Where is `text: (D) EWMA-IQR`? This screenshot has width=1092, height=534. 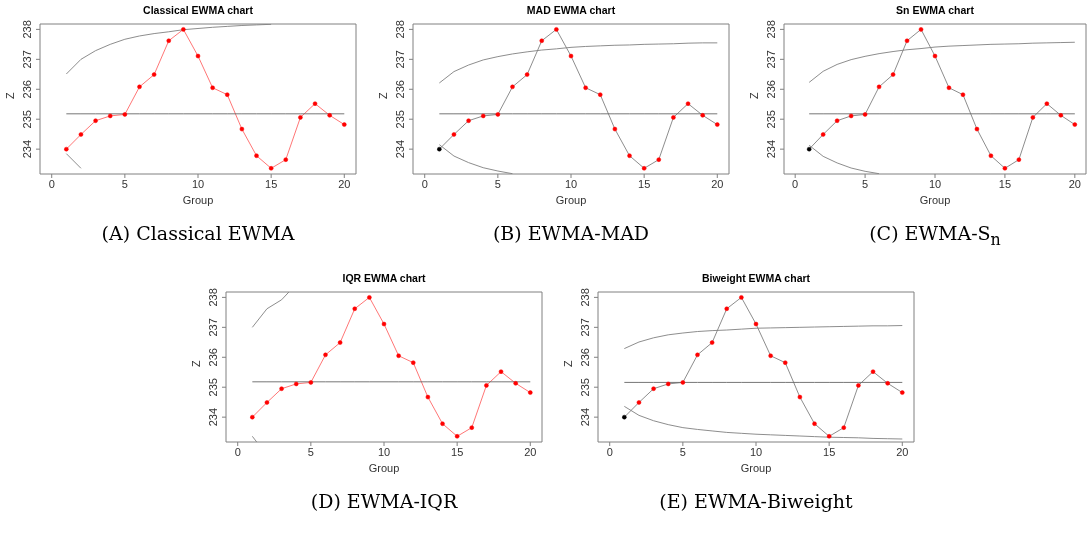 text: (D) EWMA-IQR is located at coordinates (384, 501).